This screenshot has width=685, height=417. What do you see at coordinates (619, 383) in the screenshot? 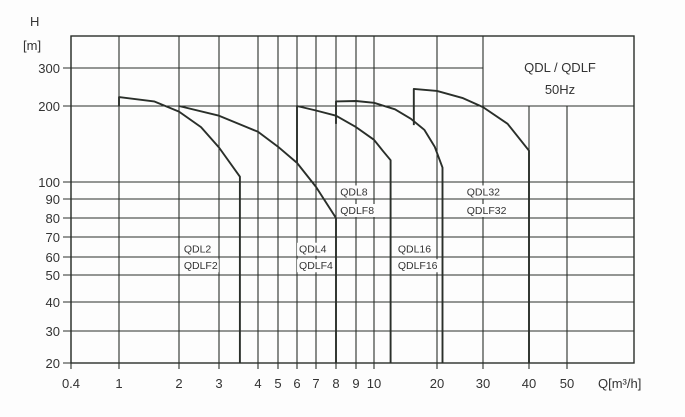
I see `x-axis-label: Q[m³/h]` at bounding box center [619, 383].